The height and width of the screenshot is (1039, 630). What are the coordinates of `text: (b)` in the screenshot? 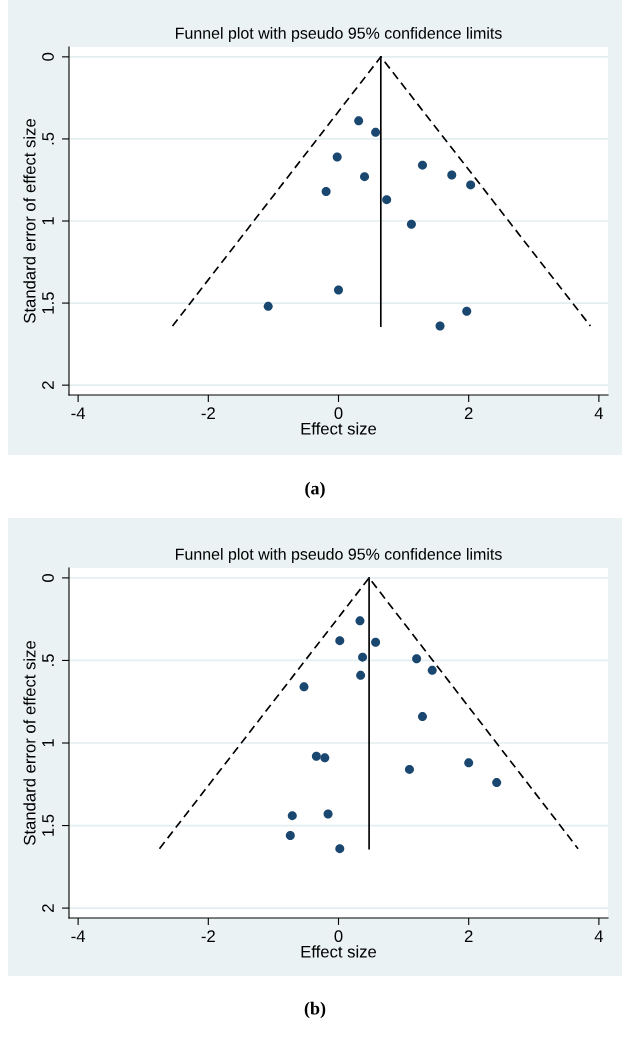 It's located at (315, 1010).